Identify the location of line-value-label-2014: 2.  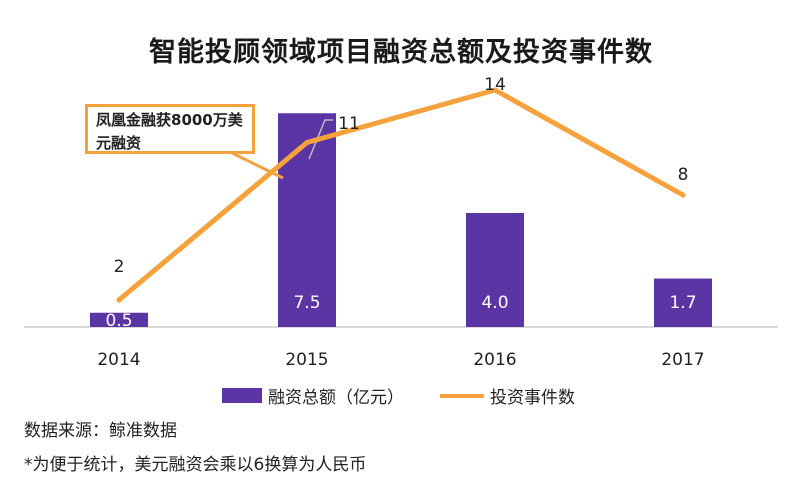
(119, 267).